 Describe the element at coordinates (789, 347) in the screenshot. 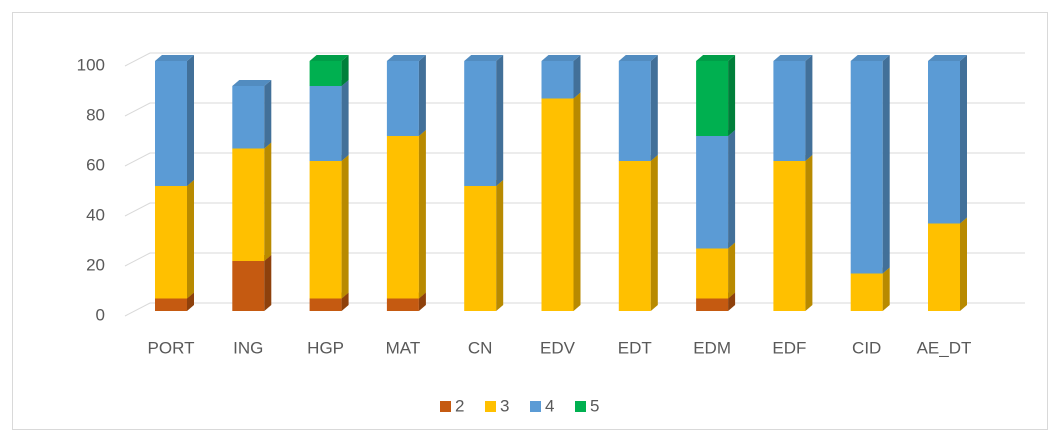

I see `x-tick-label: EDF` at that location.